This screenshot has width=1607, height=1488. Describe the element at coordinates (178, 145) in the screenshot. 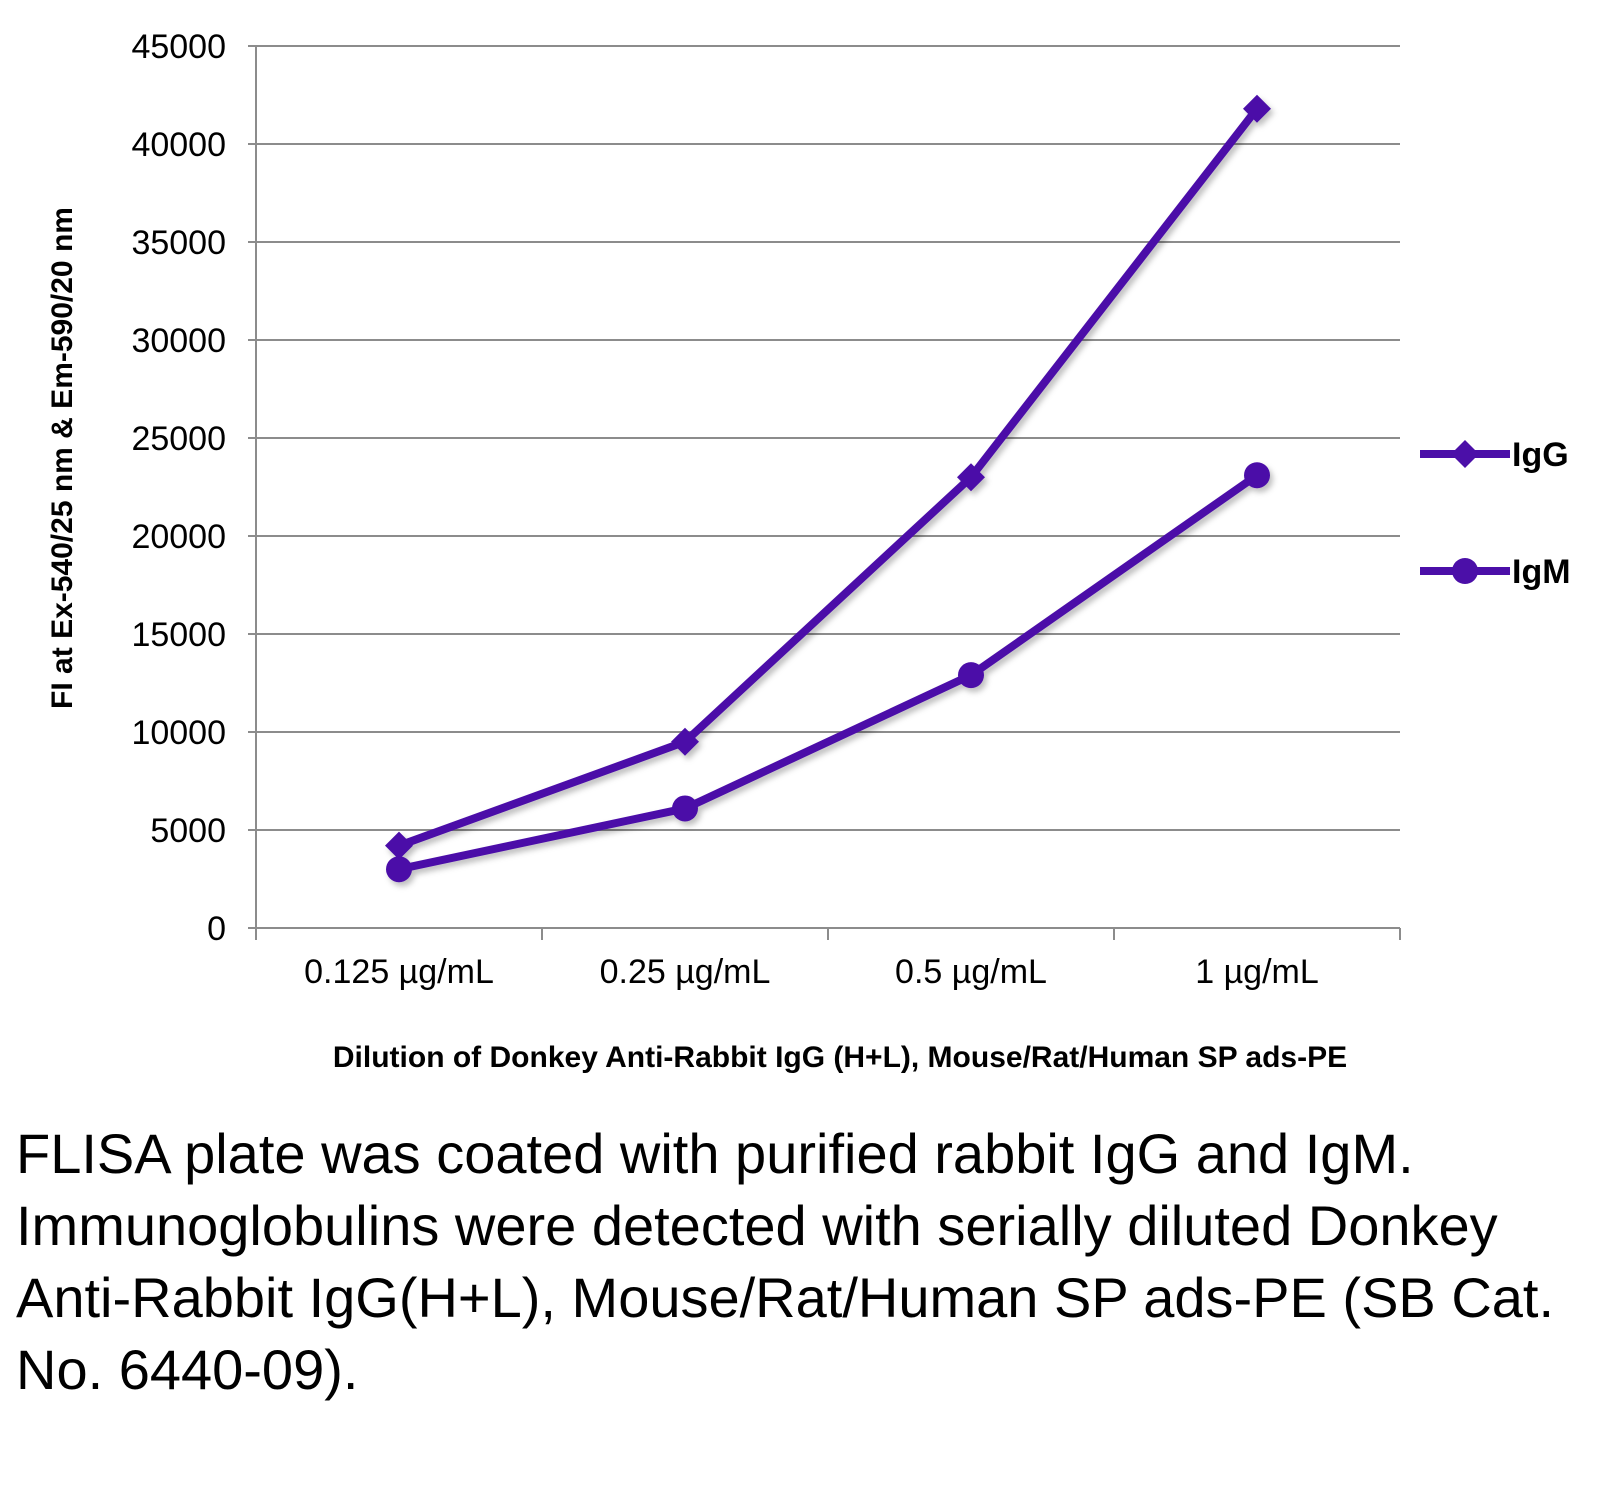

I see `y-tick-label: 40000` at that location.